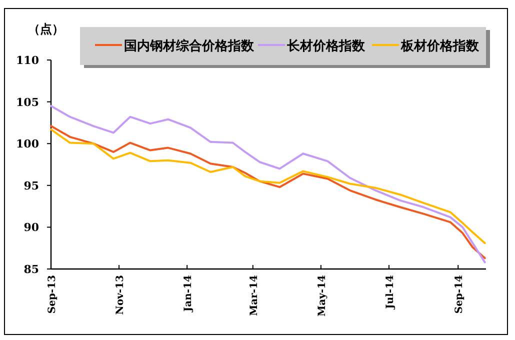 The height and width of the screenshot is (340, 515). Describe the element at coordinates (254, 295) in the screenshot. I see `x-tick-label: Mar-14` at that location.